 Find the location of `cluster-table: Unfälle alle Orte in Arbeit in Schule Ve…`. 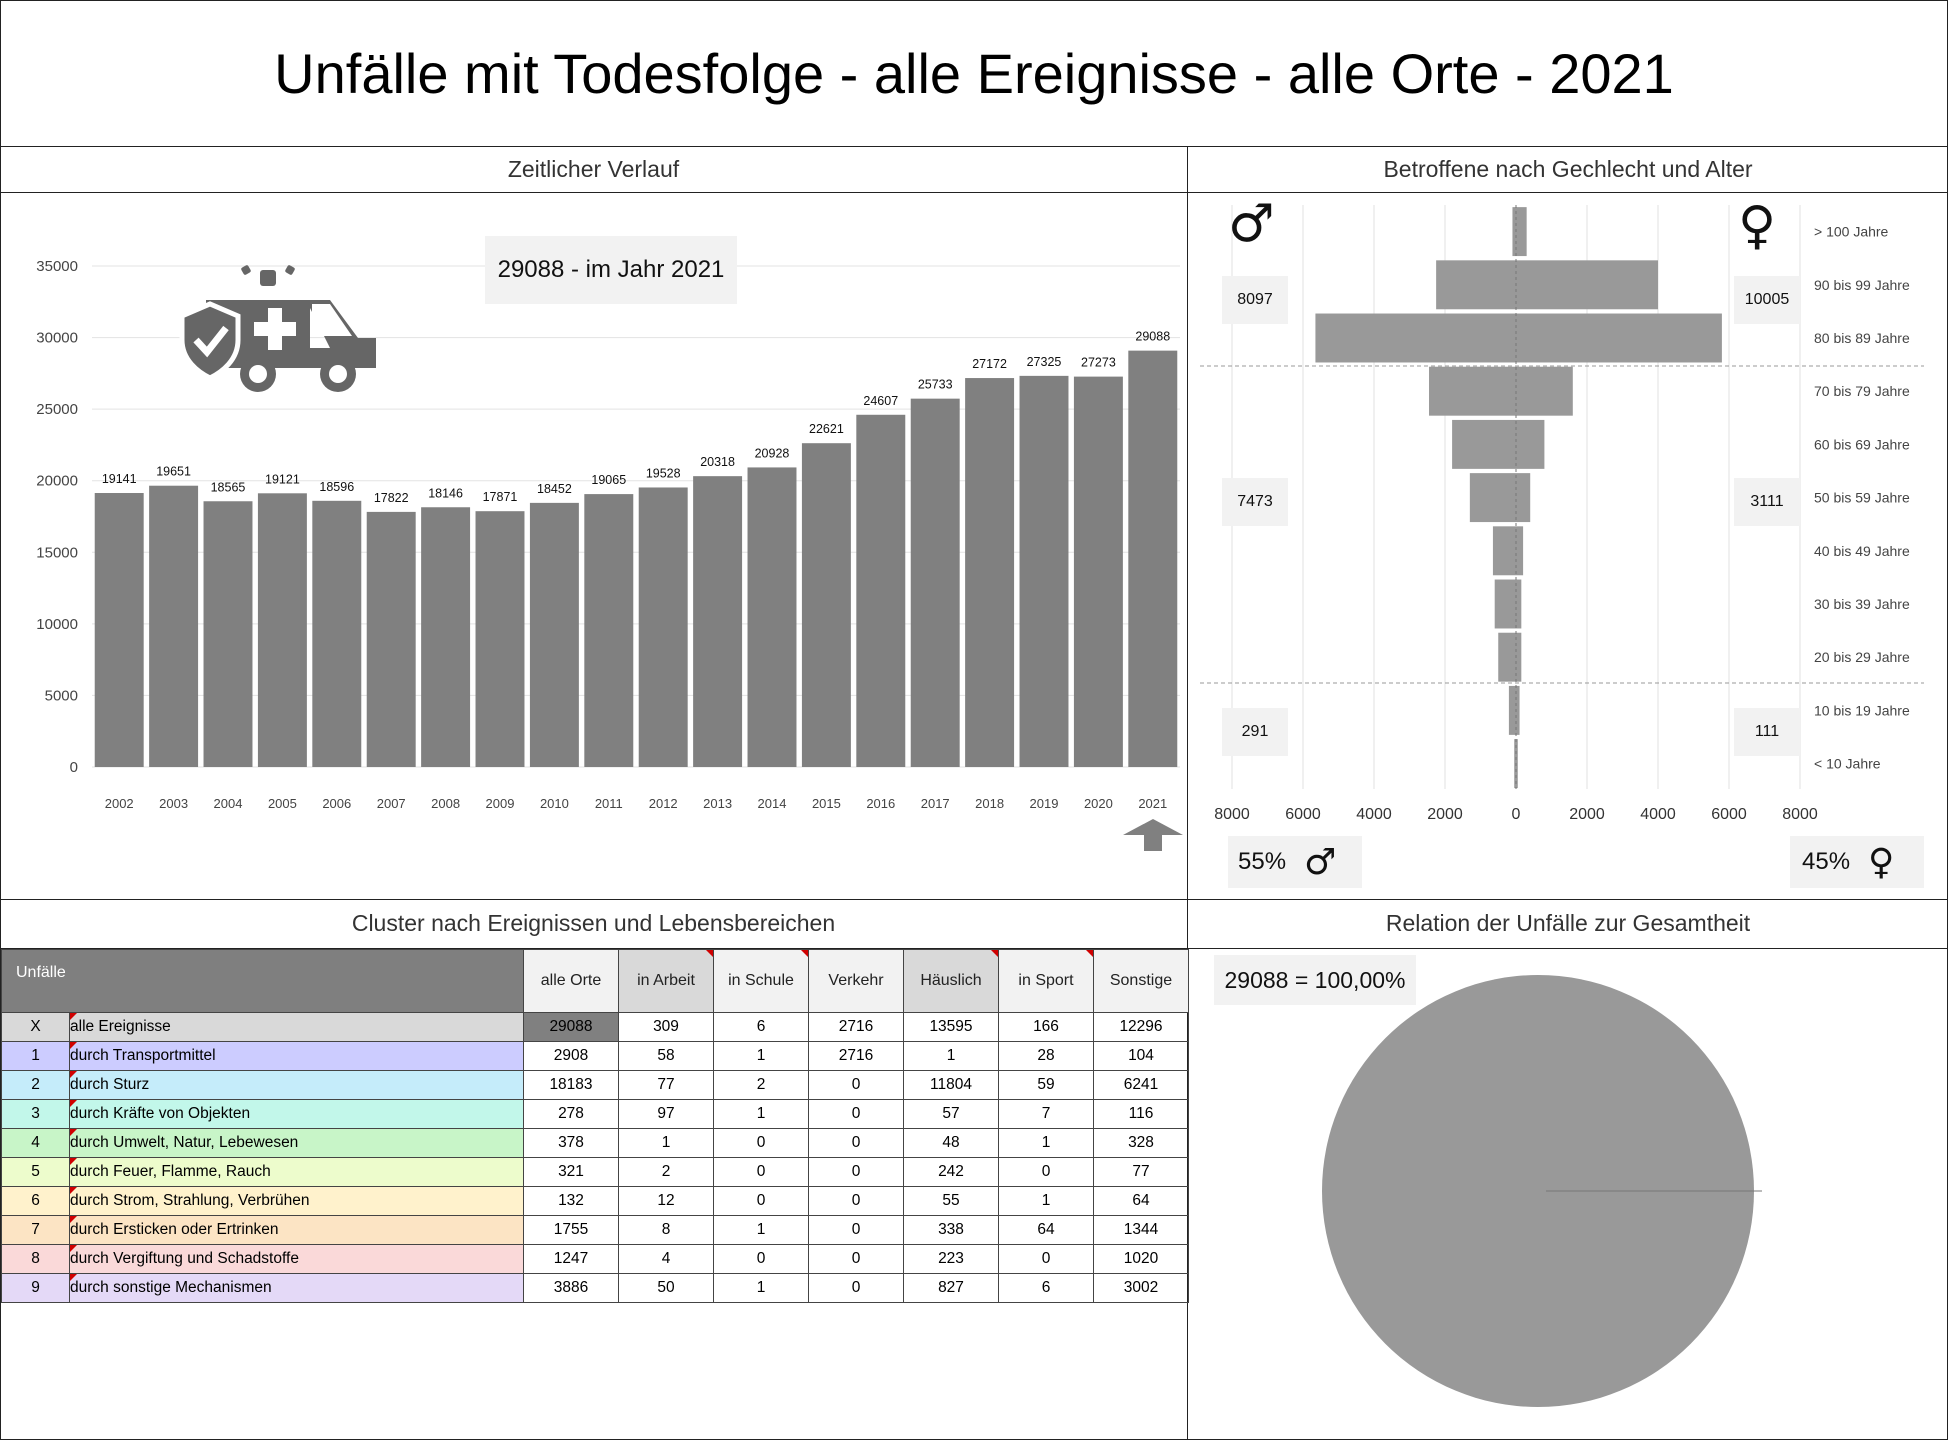

cluster-table: Unfälle alle Orte in Arbeit in Schule Ve… is located at coordinates (595, 1126).